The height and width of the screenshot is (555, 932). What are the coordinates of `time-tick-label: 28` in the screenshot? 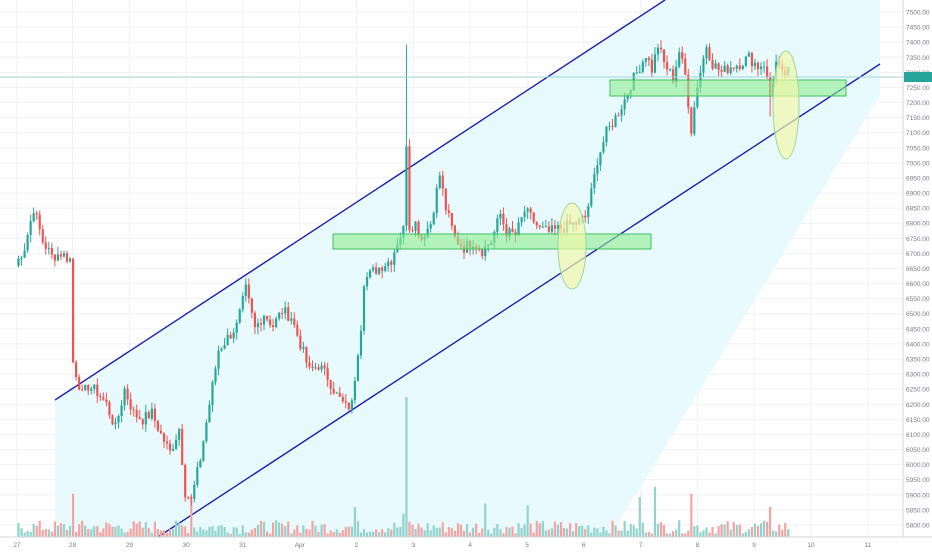 It's located at (73, 545).